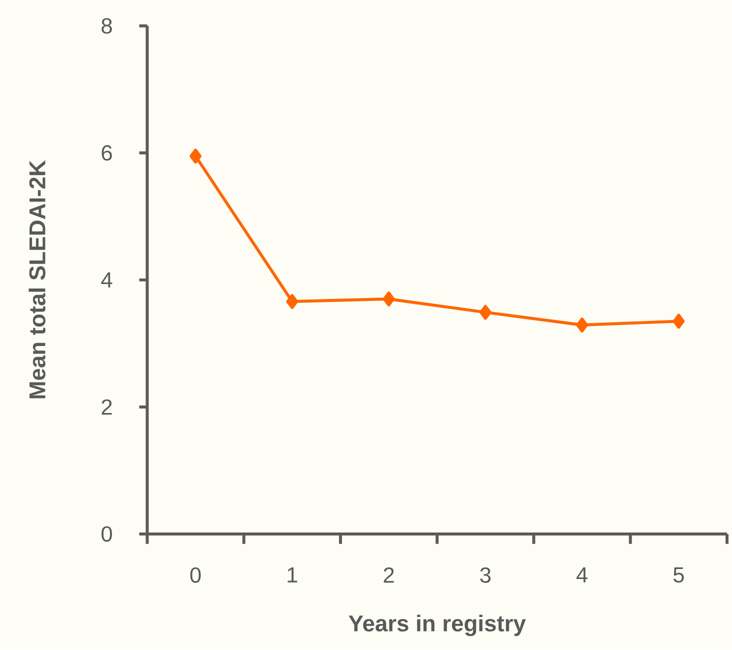  I want to click on y-tick-label: 4, so click(106, 280).